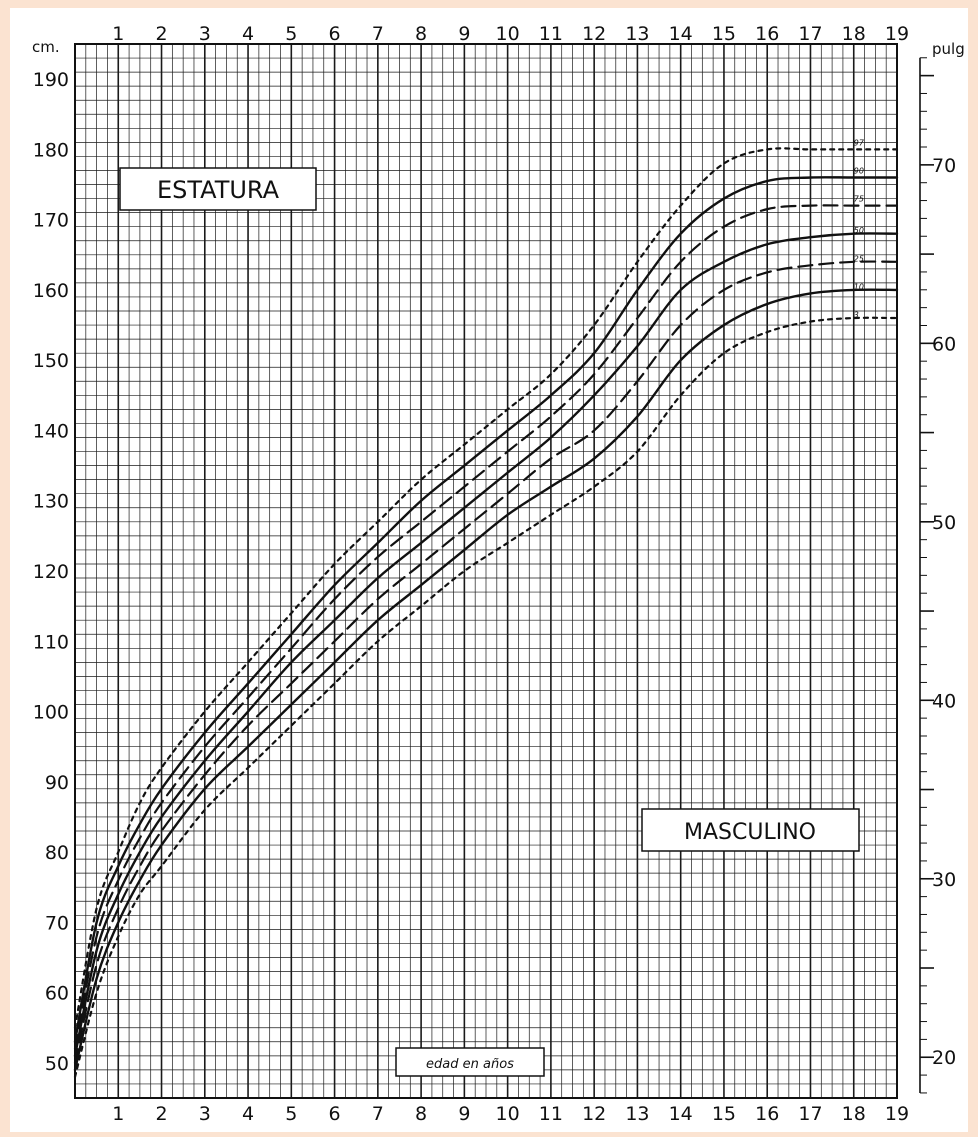 The width and height of the screenshot is (978, 1137). What do you see at coordinates (291, 34) in the screenshot?
I see `x-tick-top-5: 5` at bounding box center [291, 34].